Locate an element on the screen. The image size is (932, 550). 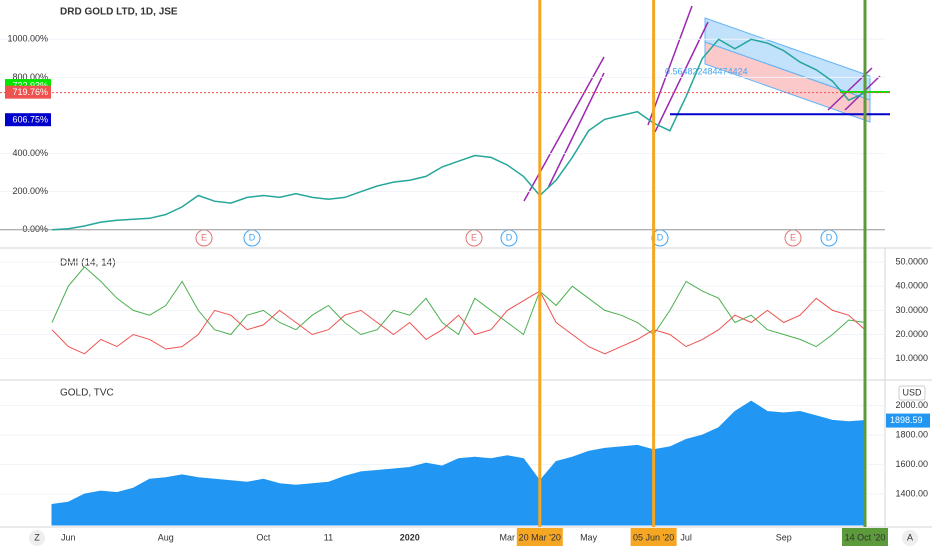
last-price-tag is located at coordinates (908, 420).